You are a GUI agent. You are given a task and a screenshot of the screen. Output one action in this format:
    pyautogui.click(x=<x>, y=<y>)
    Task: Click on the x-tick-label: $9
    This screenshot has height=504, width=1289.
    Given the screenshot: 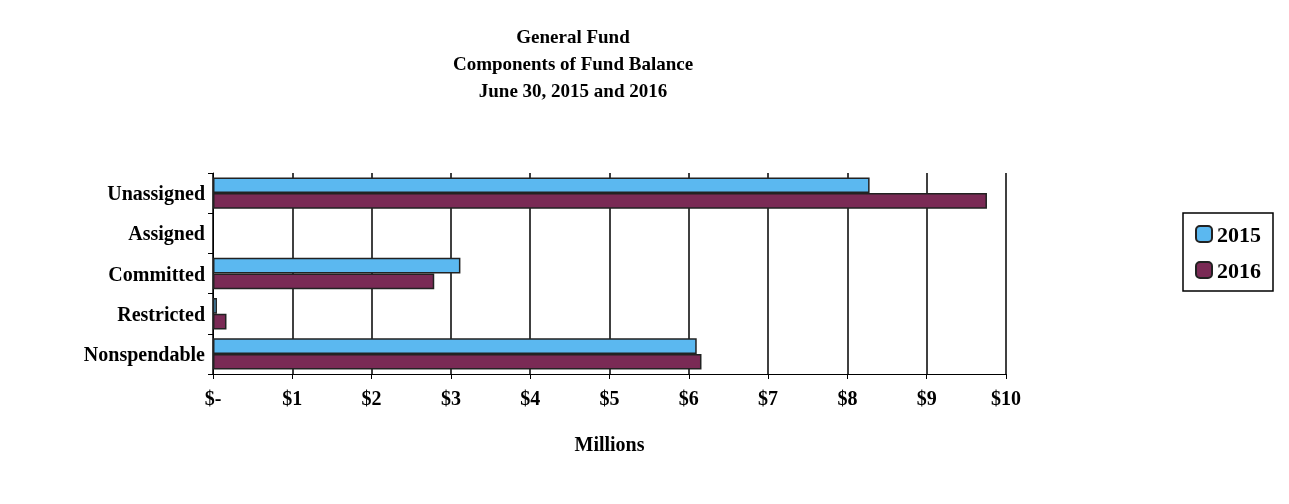 What is the action you would take?
    pyautogui.click(x=926, y=398)
    